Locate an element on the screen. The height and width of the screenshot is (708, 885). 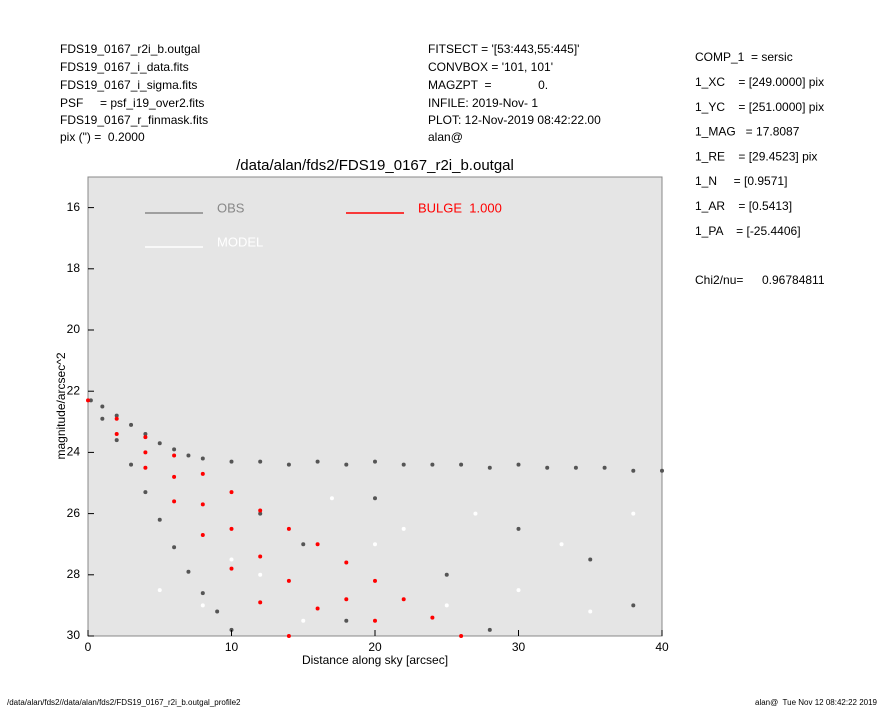
header-line: FDS19_0167_r_finmask.fits is located at coordinates (134, 120).